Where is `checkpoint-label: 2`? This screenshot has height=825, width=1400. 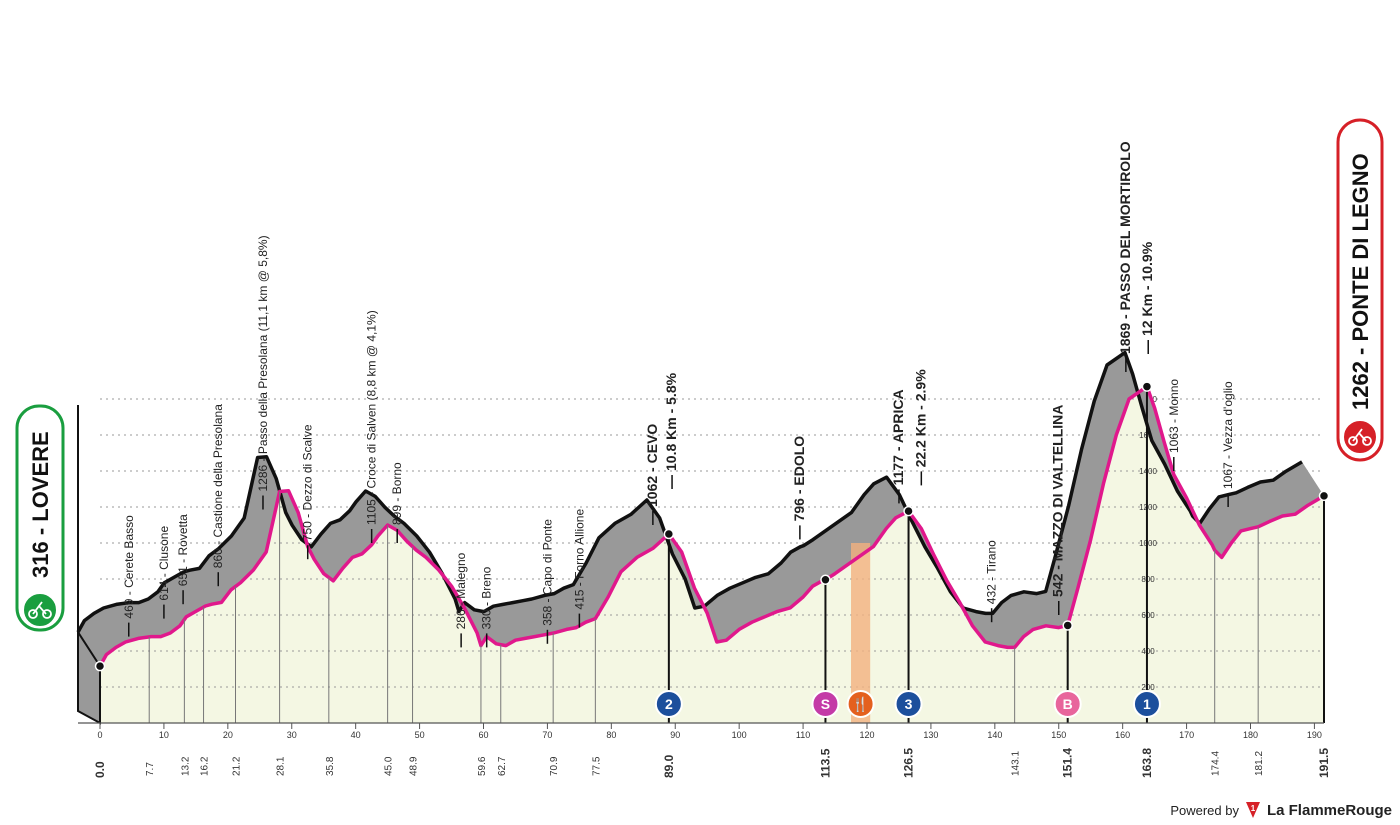
checkpoint-label: 2 is located at coordinates (669, 704).